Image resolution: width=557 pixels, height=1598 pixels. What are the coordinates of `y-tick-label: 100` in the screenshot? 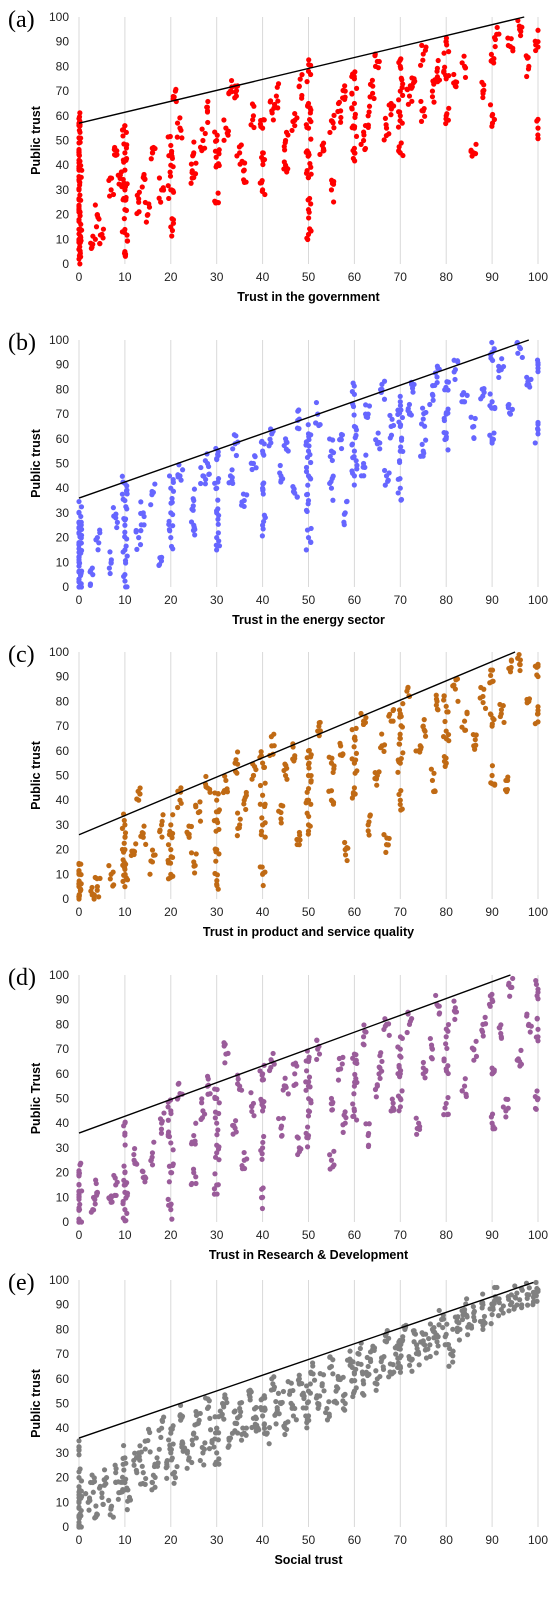 It's located at (59, 17).